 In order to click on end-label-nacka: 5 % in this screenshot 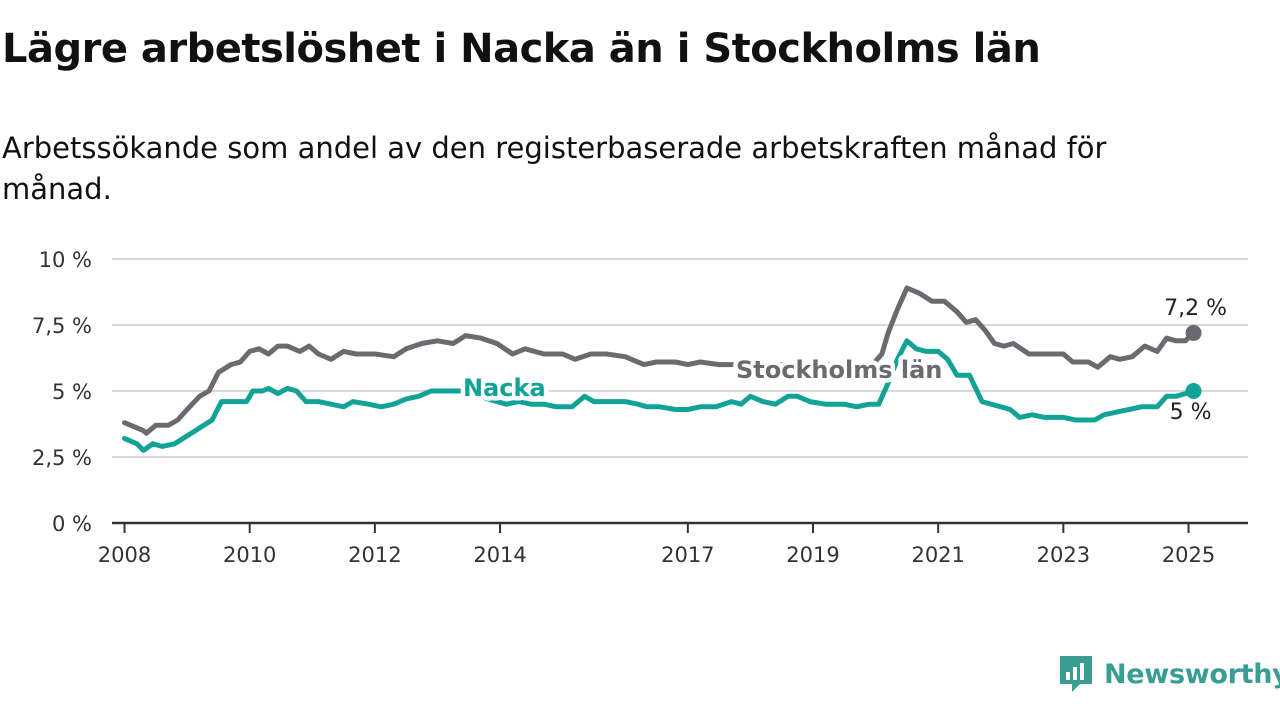, I will do `click(1191, 412)`.